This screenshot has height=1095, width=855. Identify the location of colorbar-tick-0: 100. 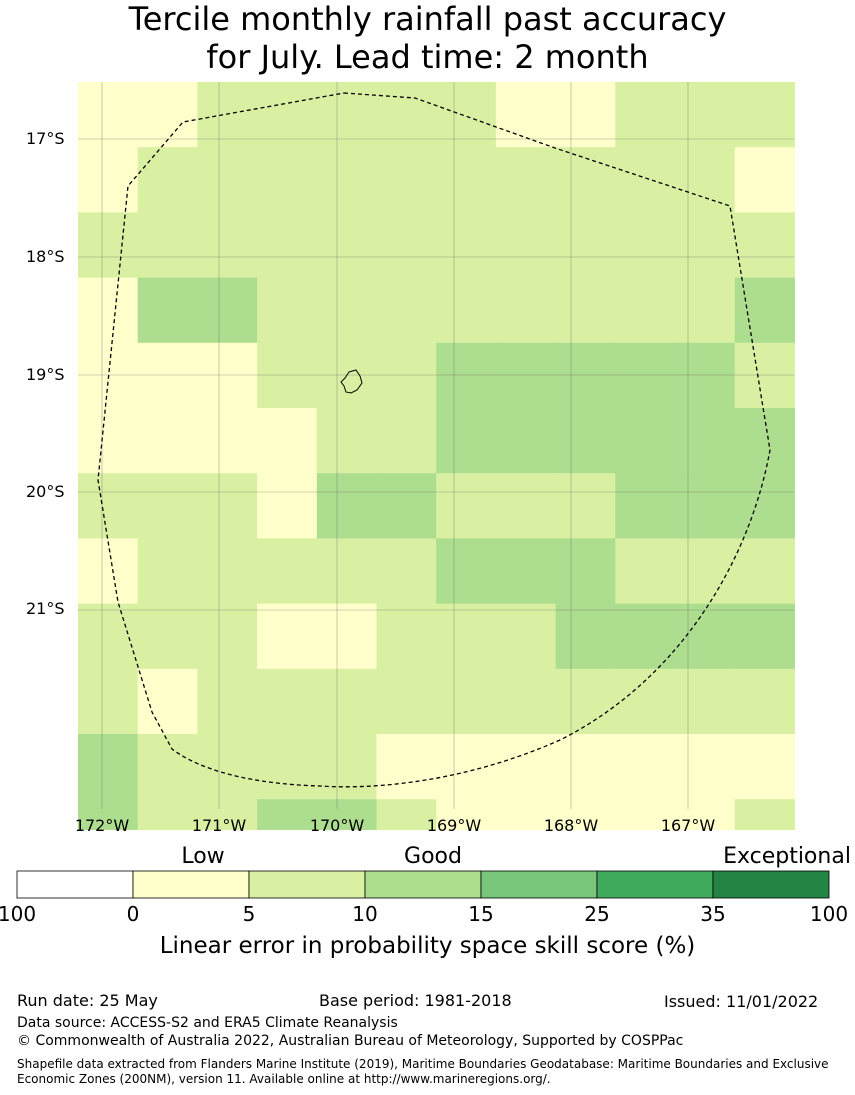
(18, 914).